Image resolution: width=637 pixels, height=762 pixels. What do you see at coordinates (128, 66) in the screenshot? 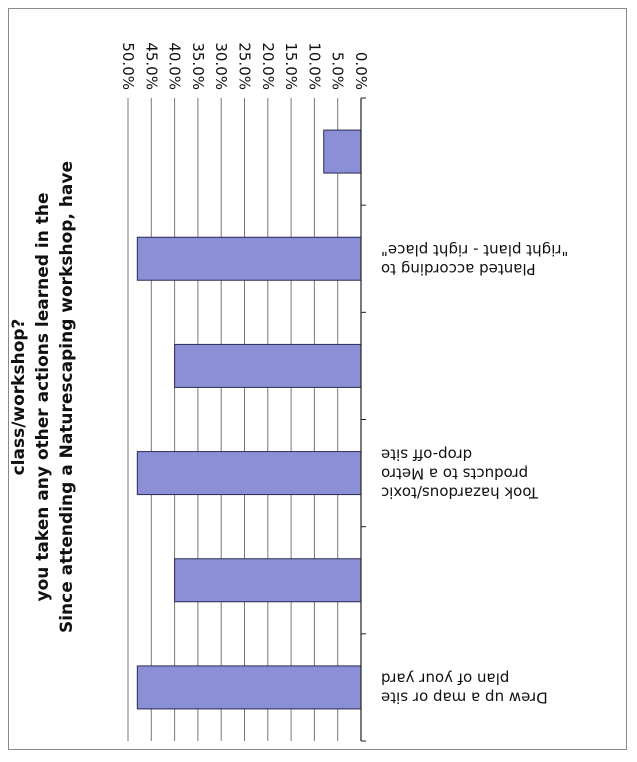
I see `value-tick-label: 50.0%` at bounding box center [128, 66].